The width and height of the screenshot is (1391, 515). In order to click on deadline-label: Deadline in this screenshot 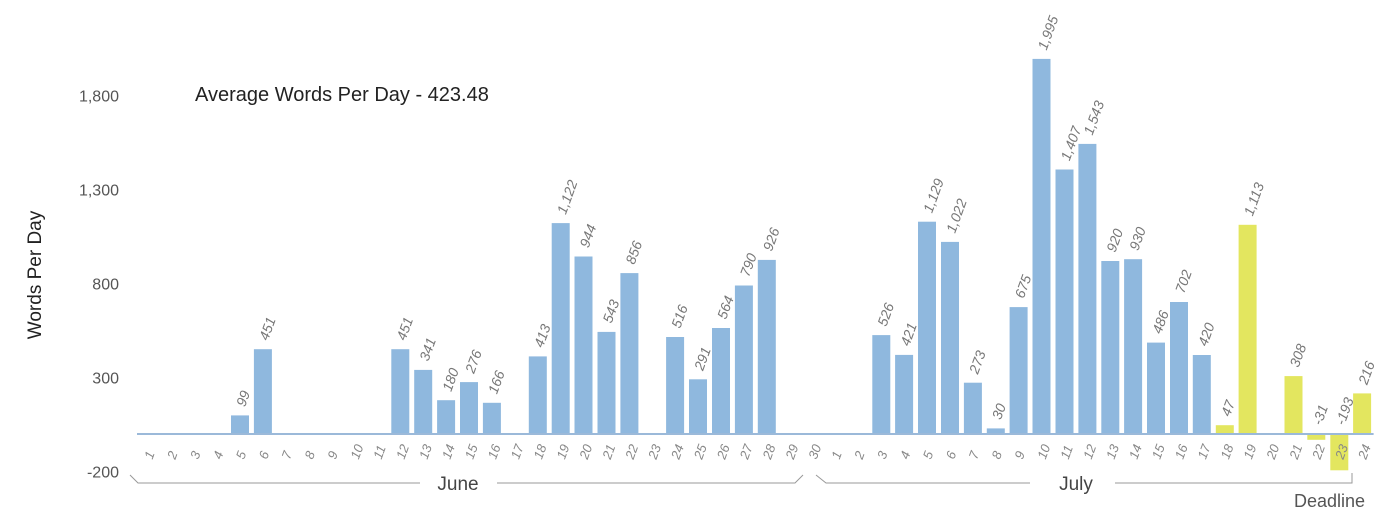, I will do `click(1329, 501)`.